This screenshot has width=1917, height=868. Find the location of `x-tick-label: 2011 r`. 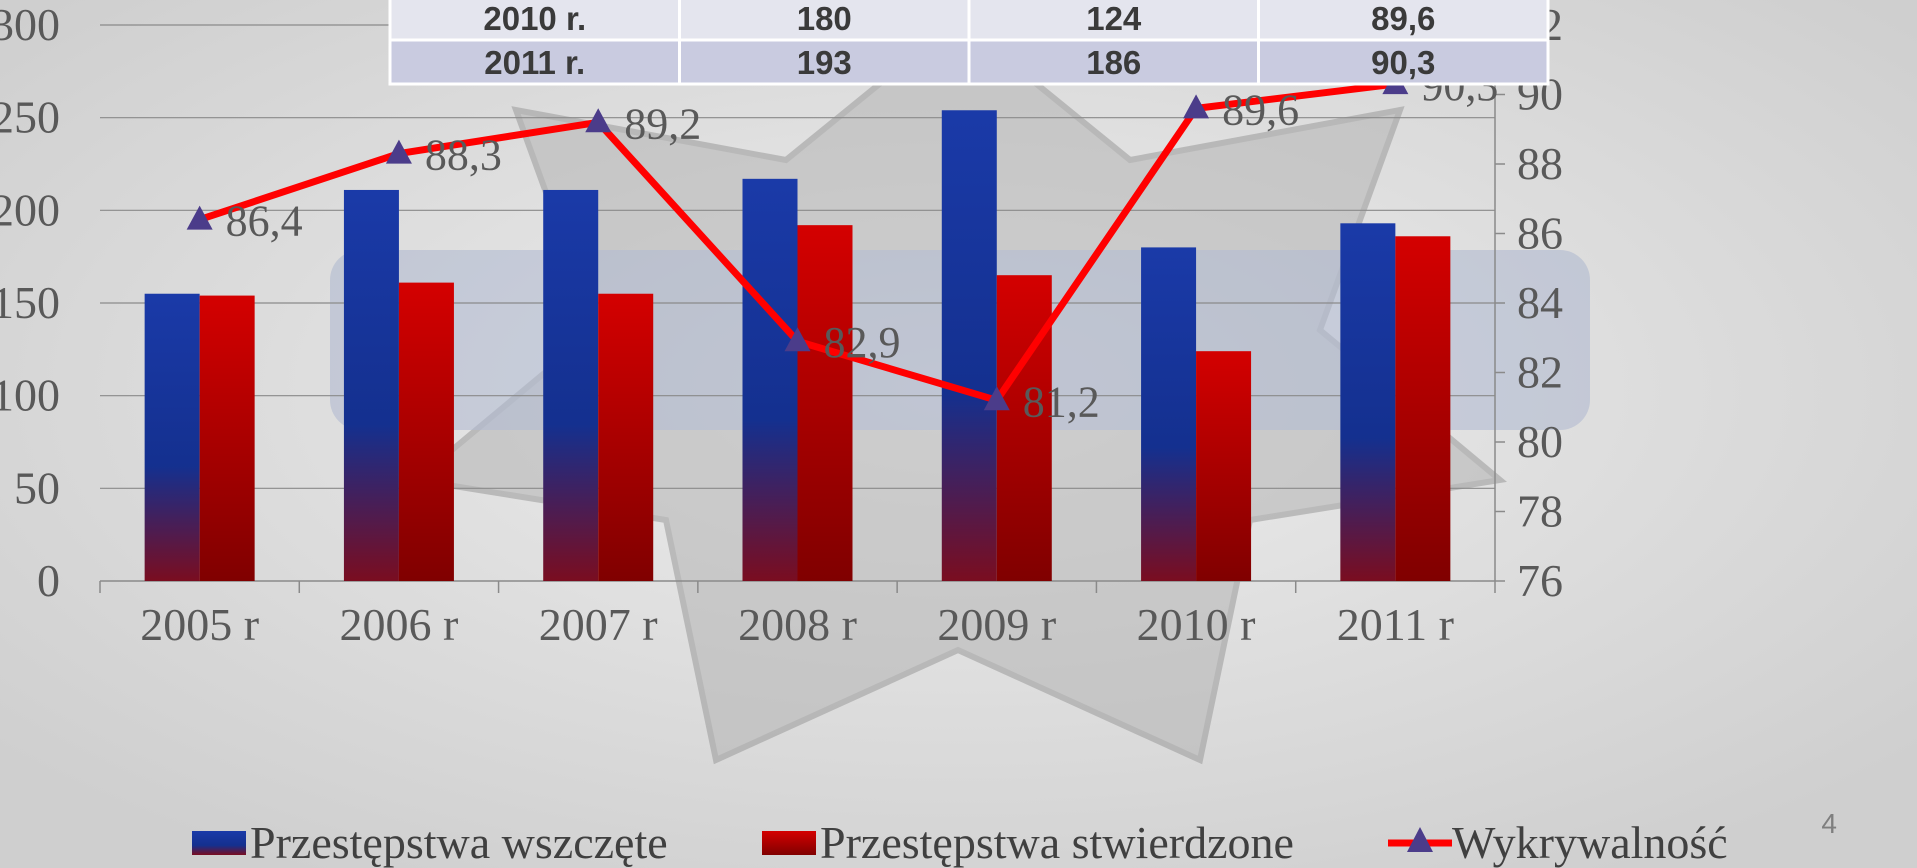

x-tick-label: 2011 r is located at coordinates (1395, 624).